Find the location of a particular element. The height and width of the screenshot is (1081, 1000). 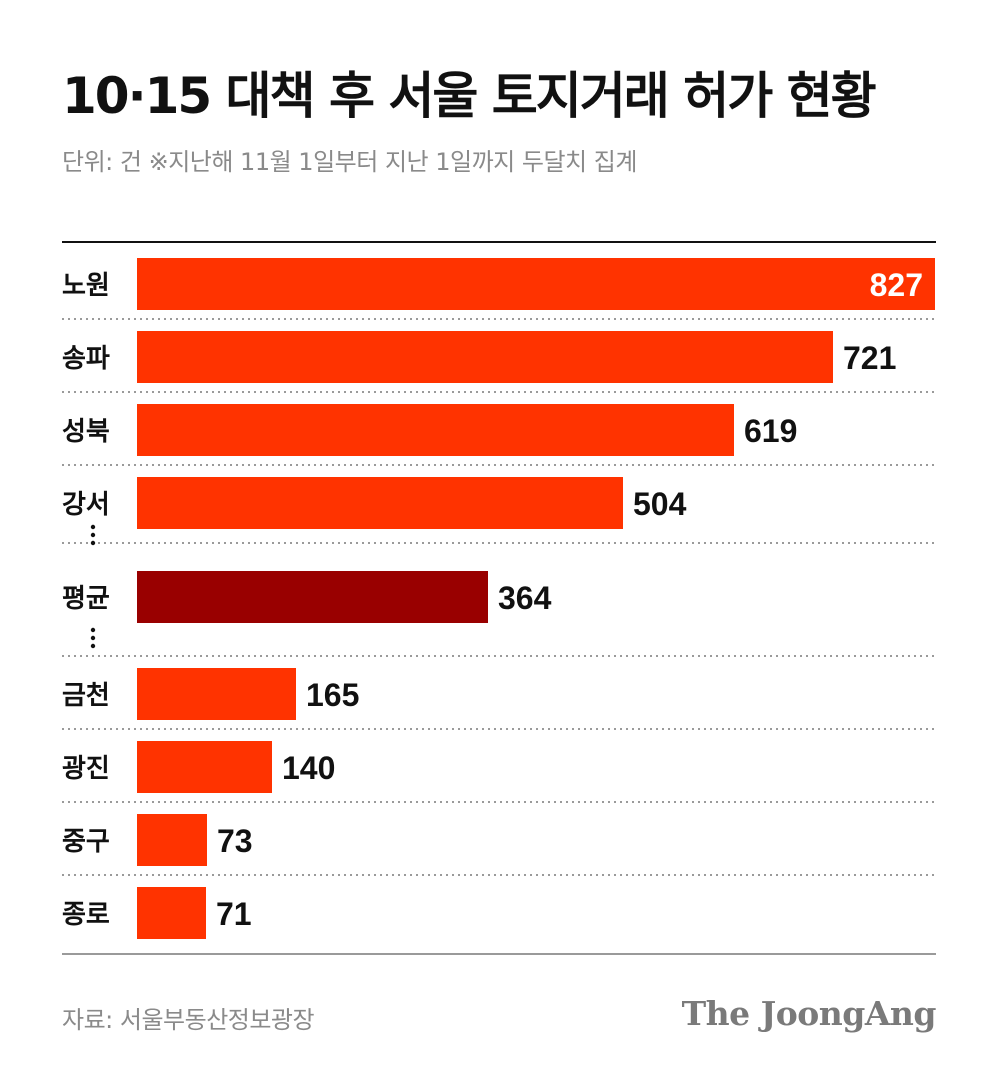

category-label: 강서 is located at coordinates (86, 505).